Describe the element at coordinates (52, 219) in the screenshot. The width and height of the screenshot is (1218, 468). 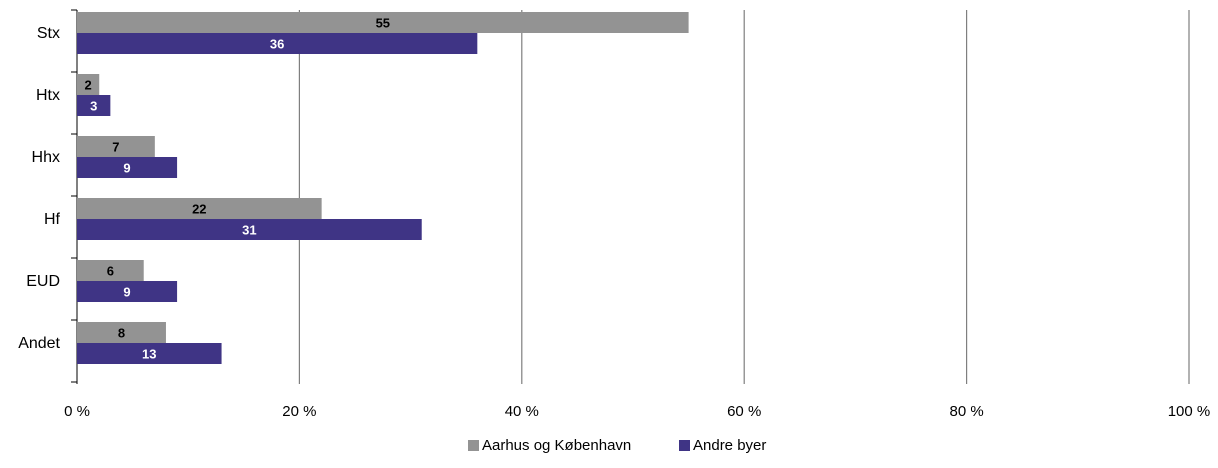
I see `category-label-hf: Hf` at that location.